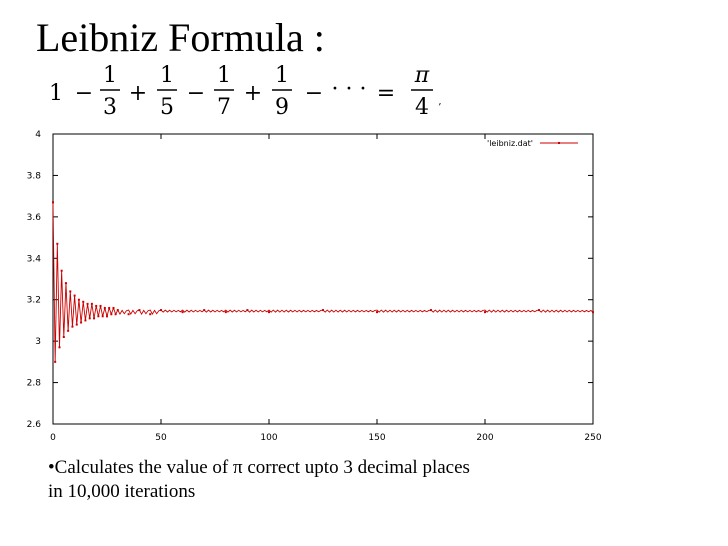 The width and height of the screenshot is (728, 546). What do you see at coordinates (386, 93) in the screenshot?
I see `formula-equals: =` at bounding box center [386, 93].